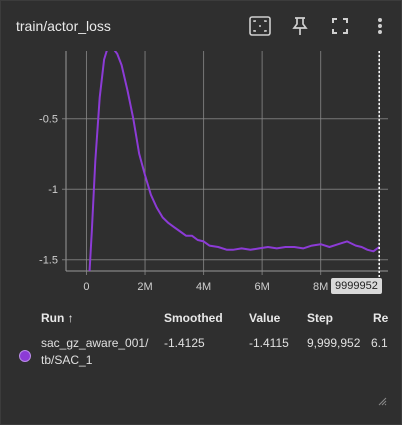  What do you see at coordinates (63, 26) in the screenshot?
I see `card-title: train/actor_loss` at bounding box center [63, 26].